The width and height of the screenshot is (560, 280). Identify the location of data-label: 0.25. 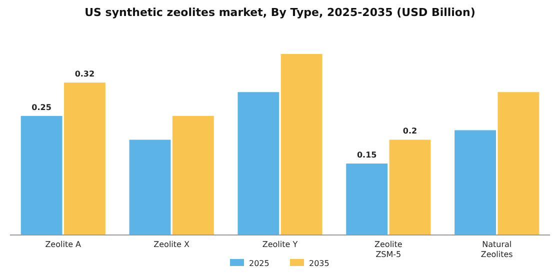
(42, 107).